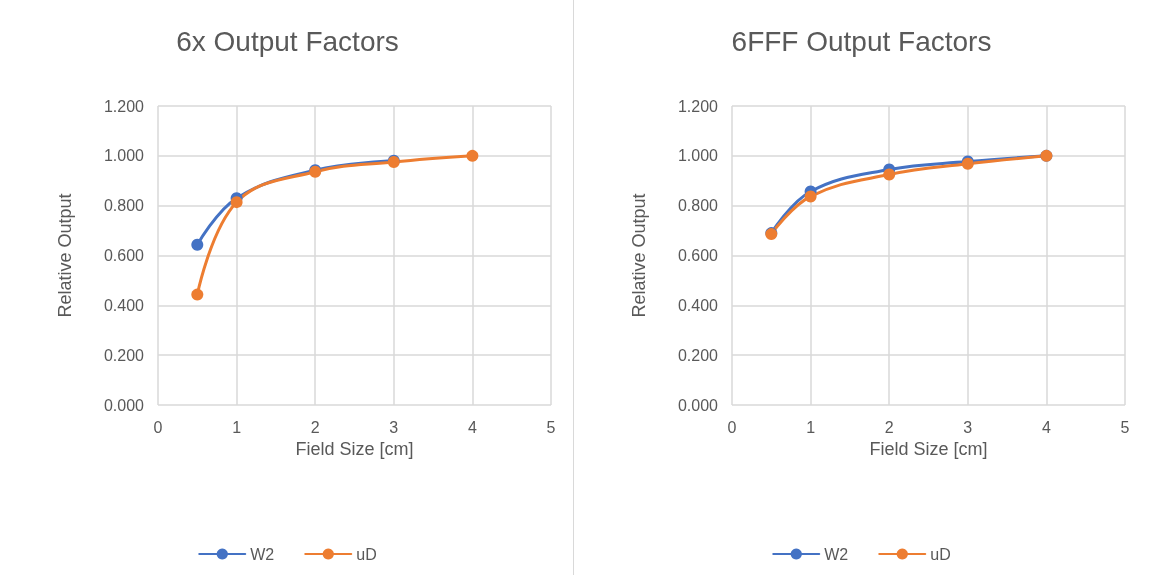 The height and width of the screenshot is (575, 1149). What do you see at coordinates (287, 41) in the screenshot?
I see `chart-title: 6x Output Factors` at bounding box center [287, 41].